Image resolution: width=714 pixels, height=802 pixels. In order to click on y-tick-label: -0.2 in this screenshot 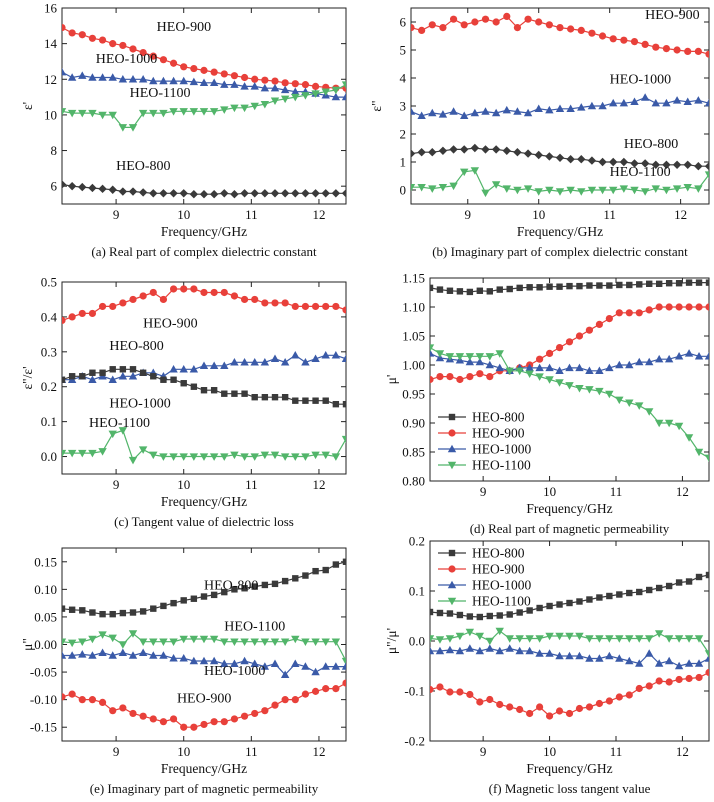, I will do `click(414, 741)`.